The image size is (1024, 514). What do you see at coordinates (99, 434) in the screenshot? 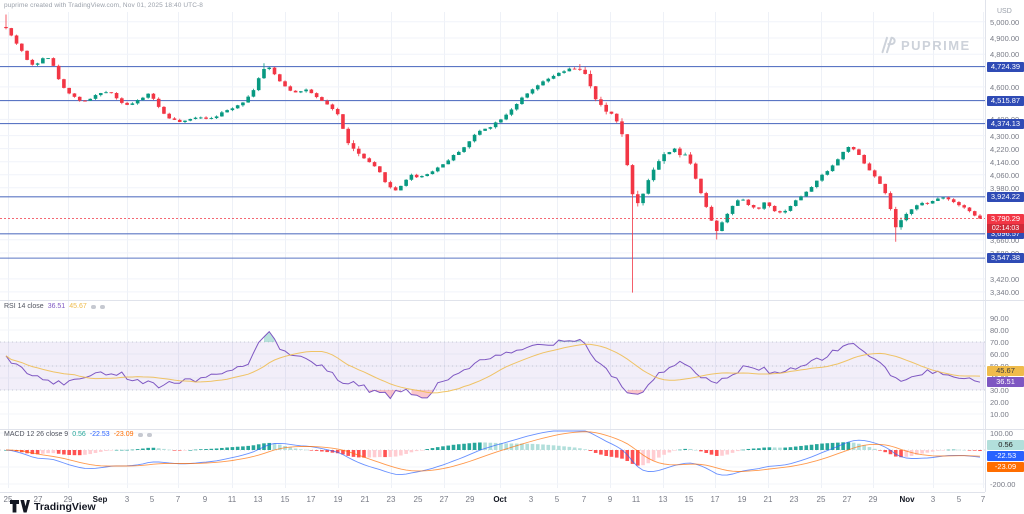
I see `macd-line-value: -22.53` at bounding box center [99, 434].